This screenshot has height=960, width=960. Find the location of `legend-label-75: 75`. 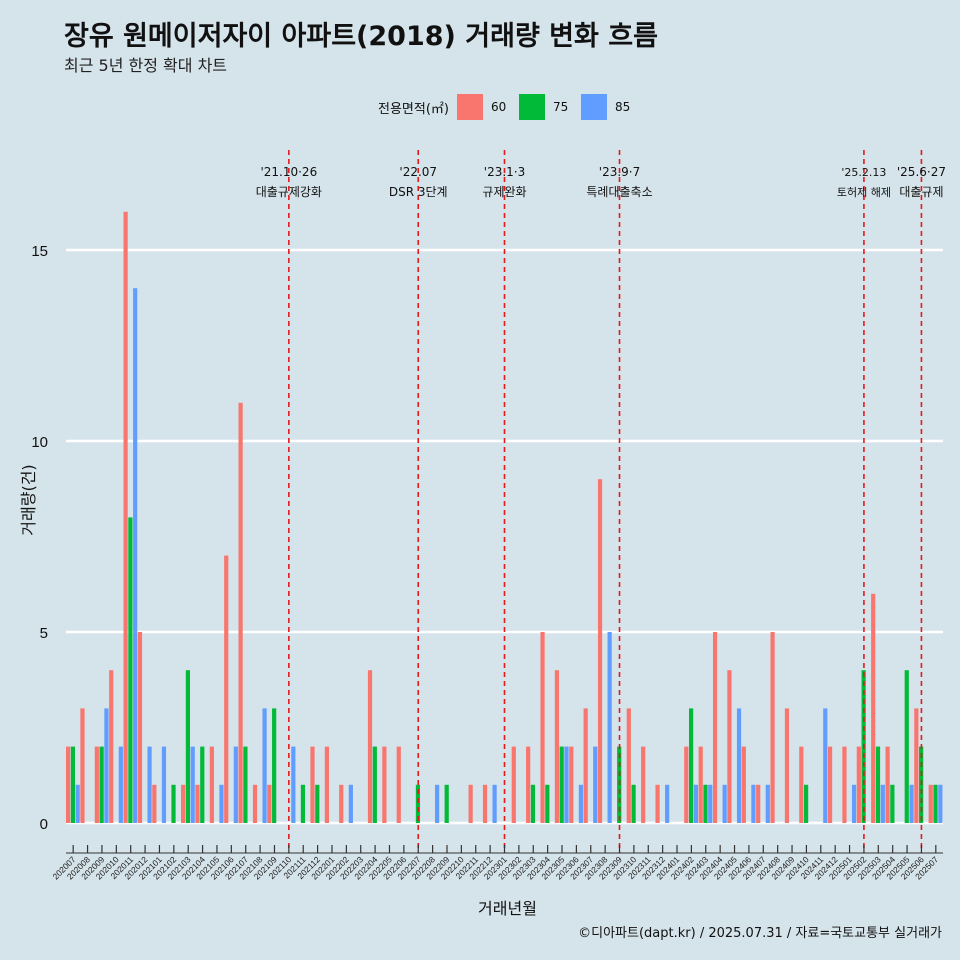

legend-label-75: 75 is located at coordinates (560, 107).